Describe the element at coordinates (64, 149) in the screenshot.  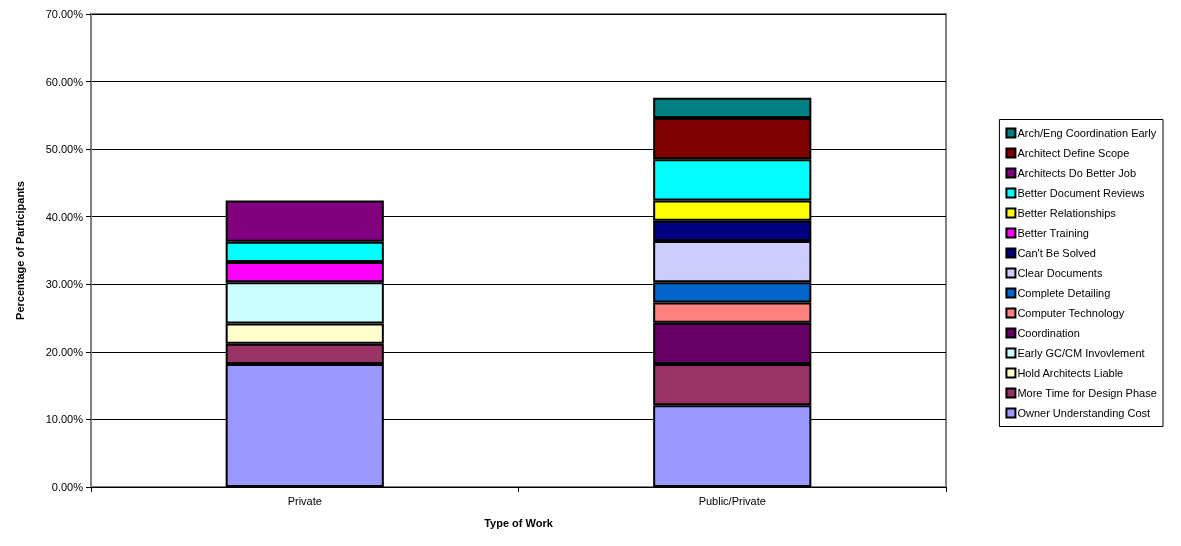
I see `y-tick-label: 50.00%` at that location.